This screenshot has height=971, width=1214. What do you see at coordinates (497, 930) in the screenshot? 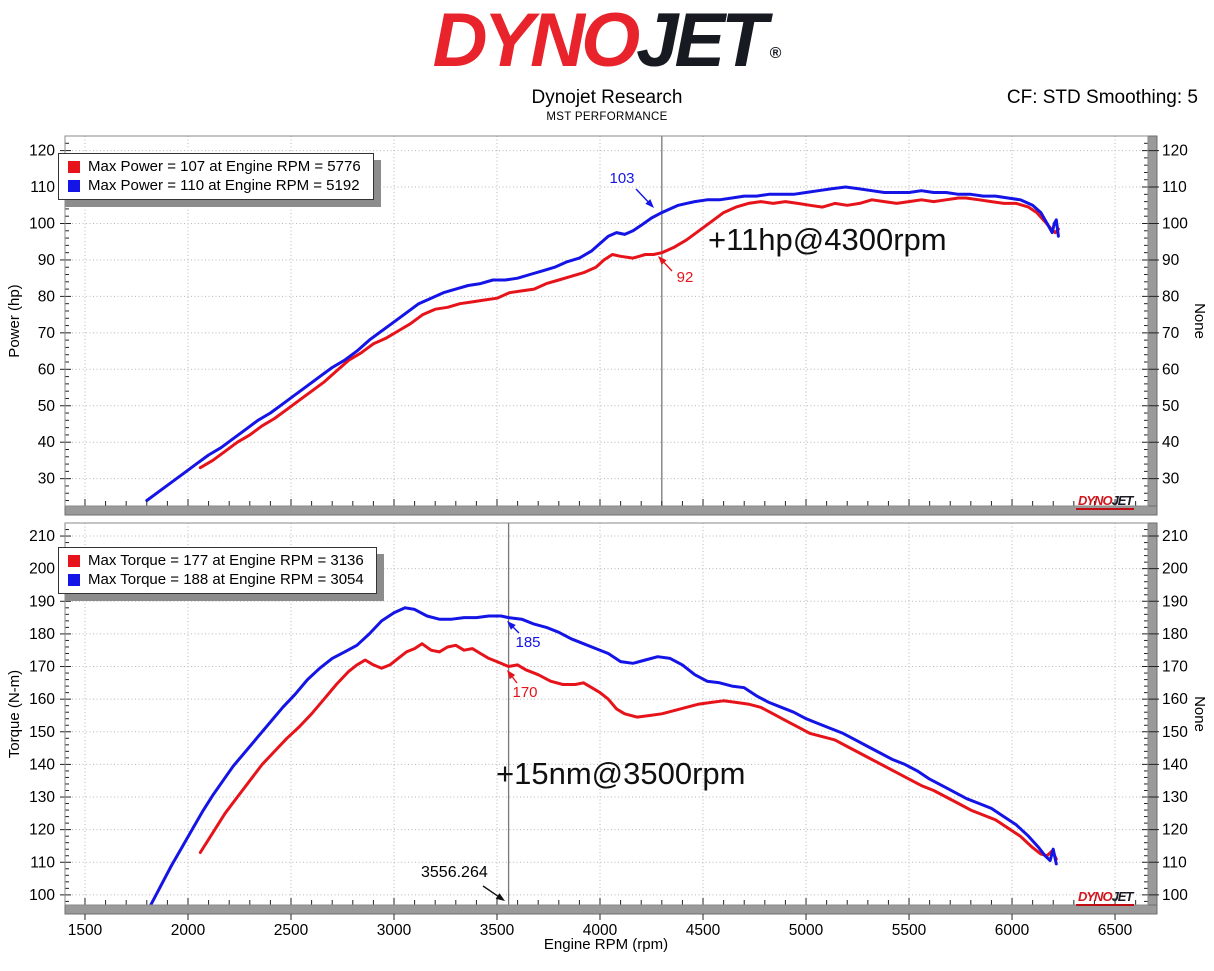
I see `x-tick-label: 3500` at bounding box center [497, 930].